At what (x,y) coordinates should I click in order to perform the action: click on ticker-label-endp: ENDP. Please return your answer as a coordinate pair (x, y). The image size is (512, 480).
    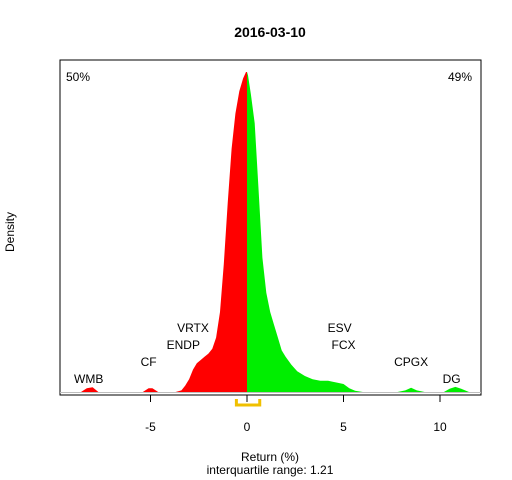
    Looking at the image, I should click on (183, 345).